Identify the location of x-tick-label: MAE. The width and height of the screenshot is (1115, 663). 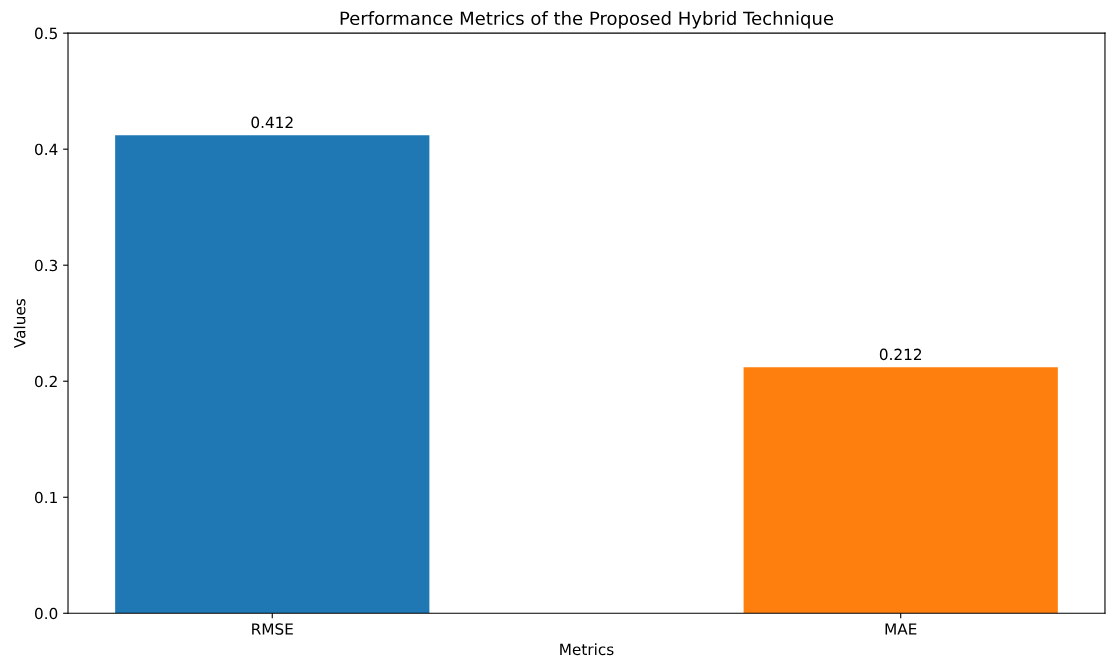
(901, 629).